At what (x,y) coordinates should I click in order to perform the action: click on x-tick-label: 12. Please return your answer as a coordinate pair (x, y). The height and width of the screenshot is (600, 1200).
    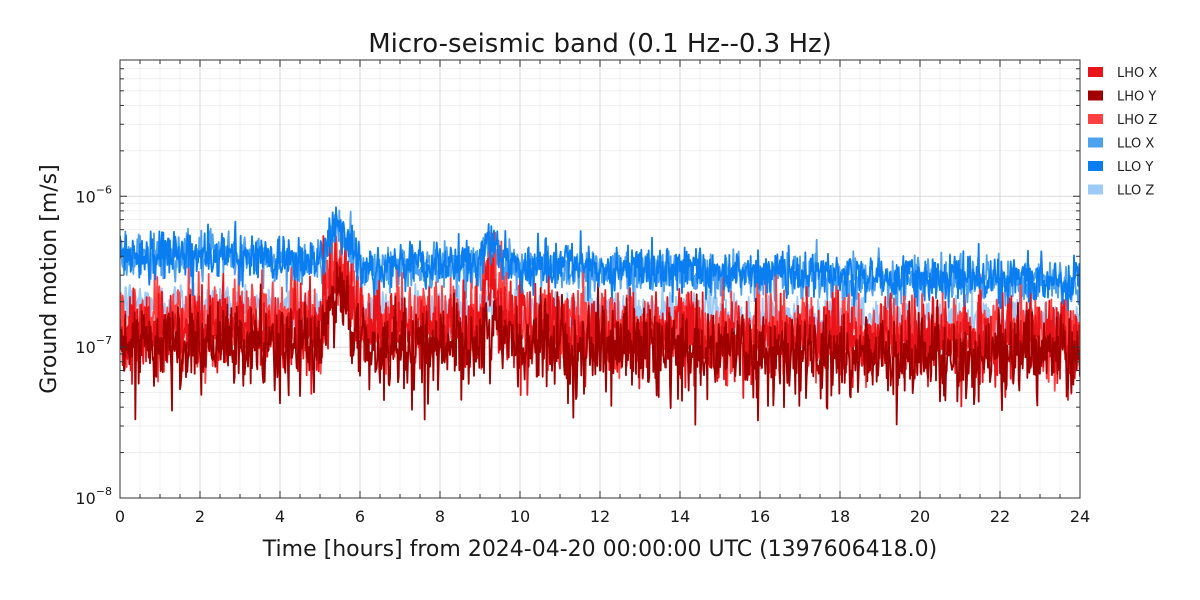
    Looking at the image, I should click on (600, 516).